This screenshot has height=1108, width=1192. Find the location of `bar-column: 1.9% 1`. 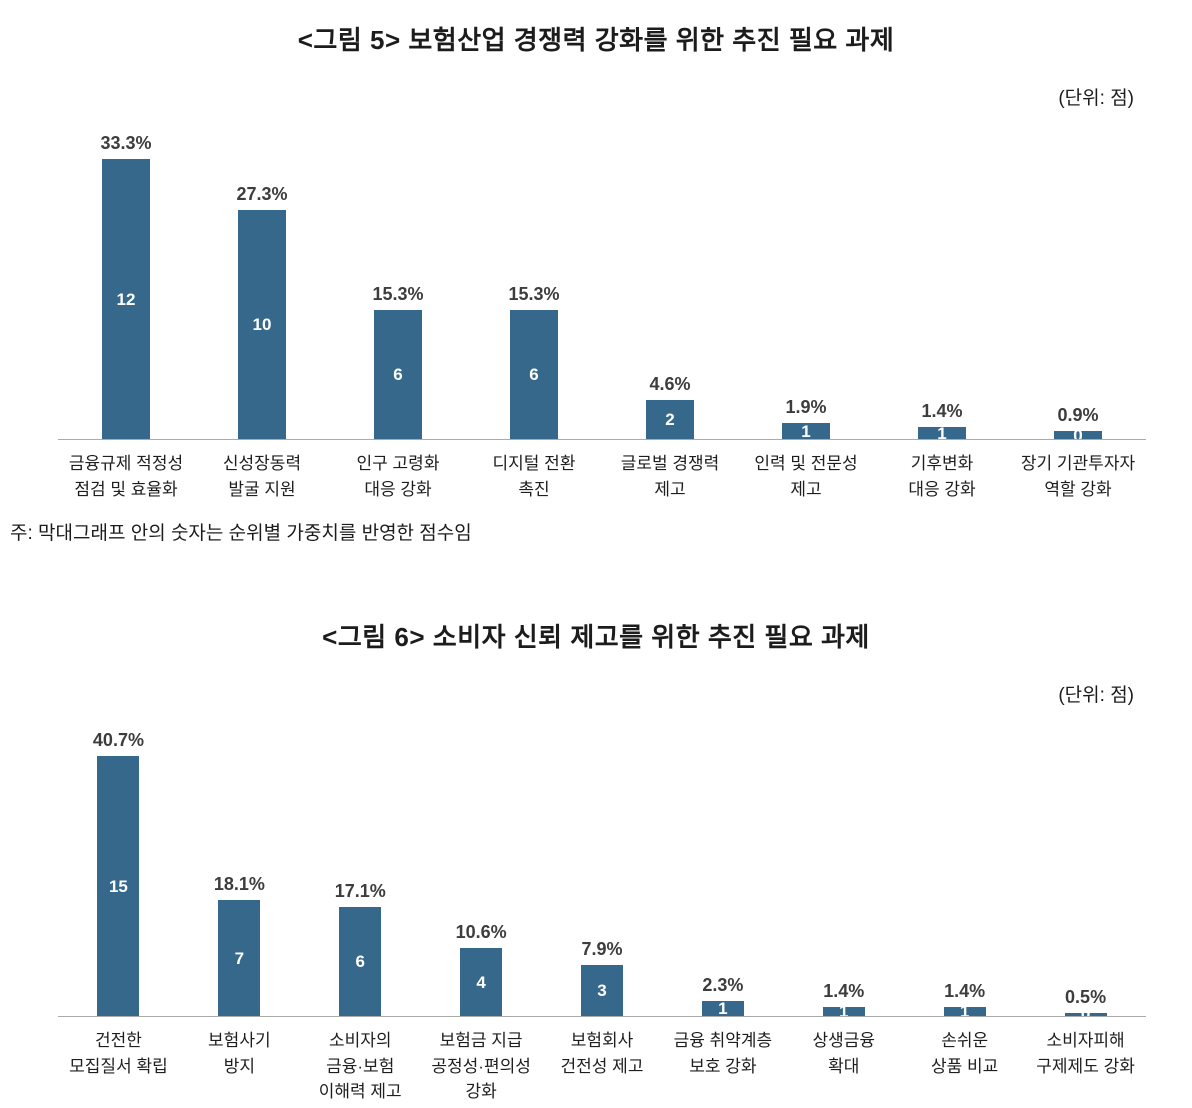

bar-column: 1.9% 1 is located at coordinates (806, 418).